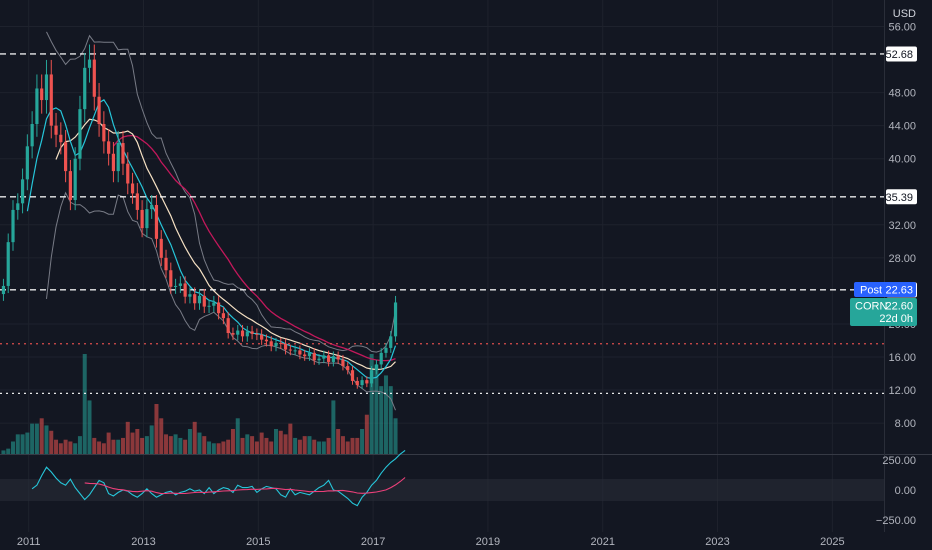  What do you see at coordinates (832, 542) in the screenshot?
I see `date-tick-label: 2025` at bounding box center [832, 542].